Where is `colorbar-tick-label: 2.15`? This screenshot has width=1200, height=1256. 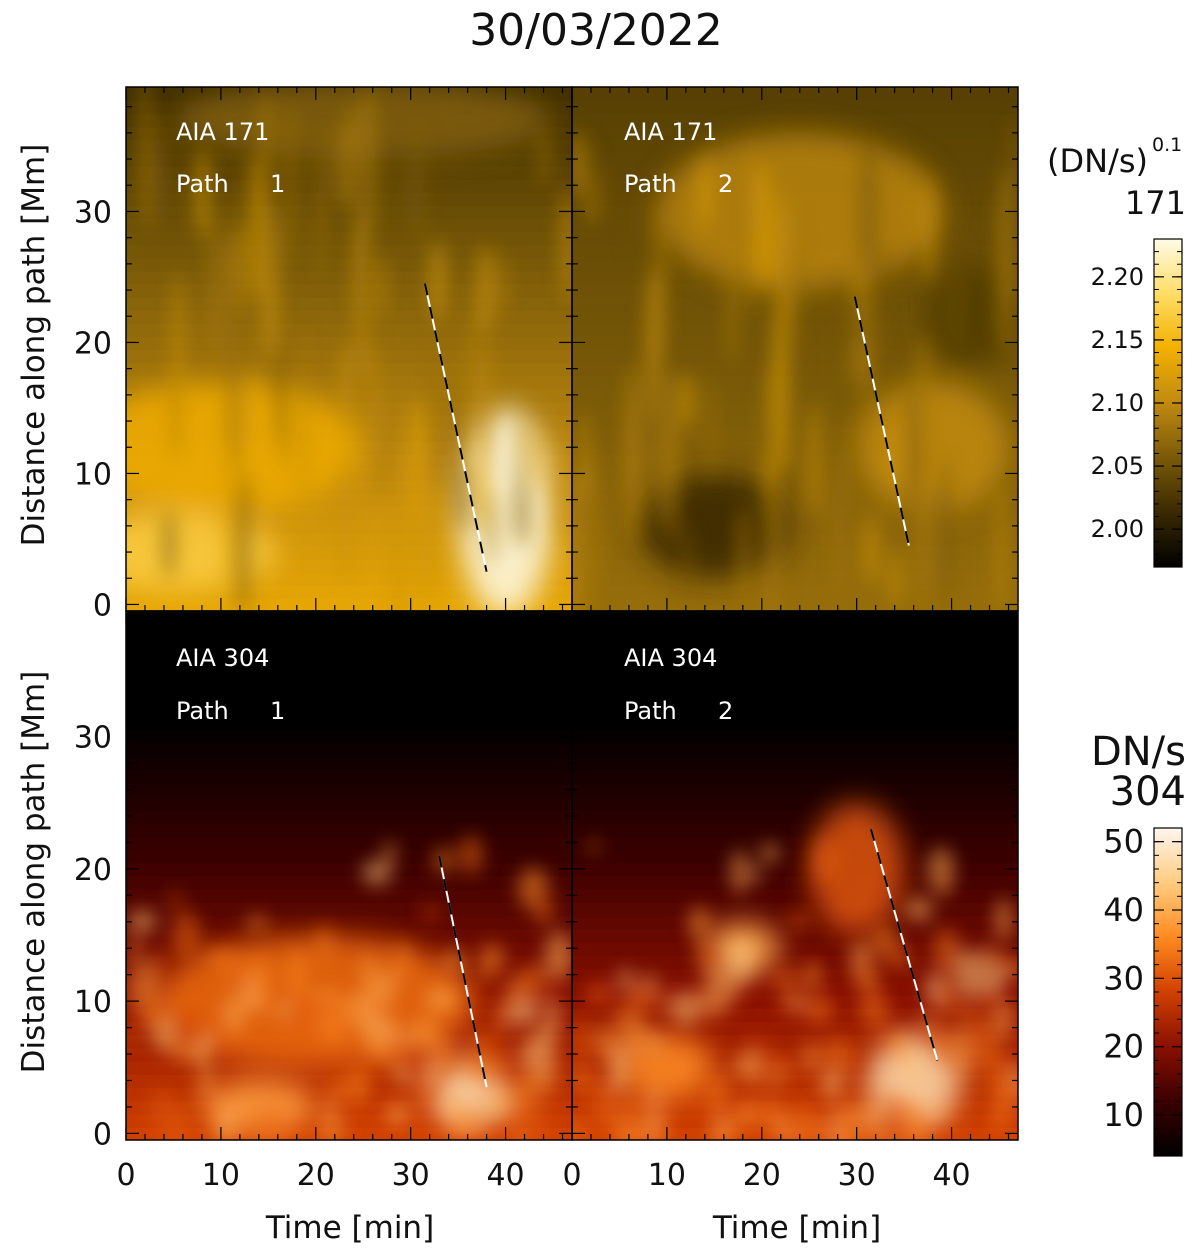 colorbar-tick-label: 2.15 is located at coordinates (1117, 340).